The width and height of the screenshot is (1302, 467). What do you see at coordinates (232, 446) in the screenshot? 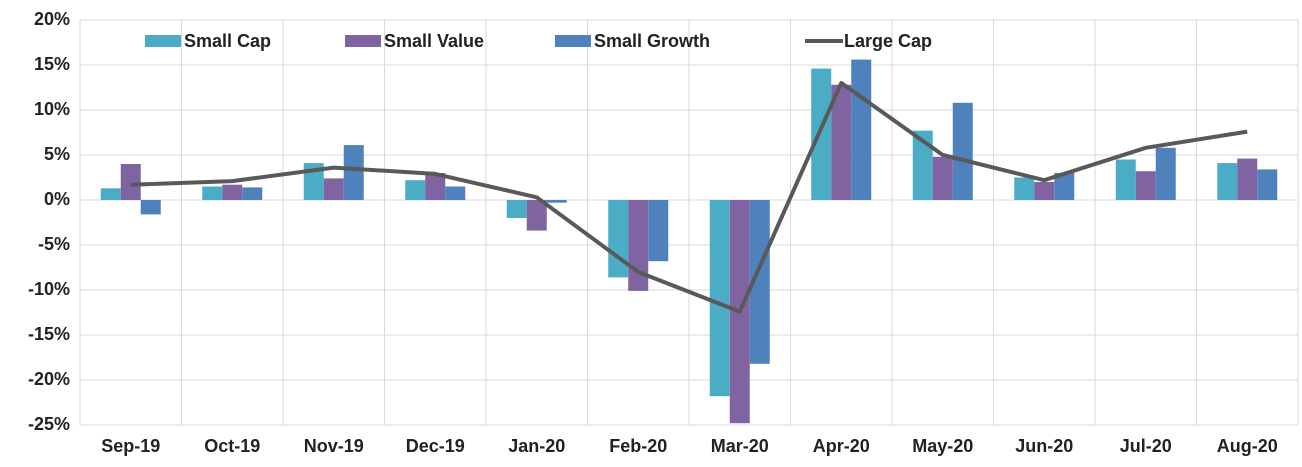
I see `x-tick-label: Oct-19` at bounding box center [232, 446].